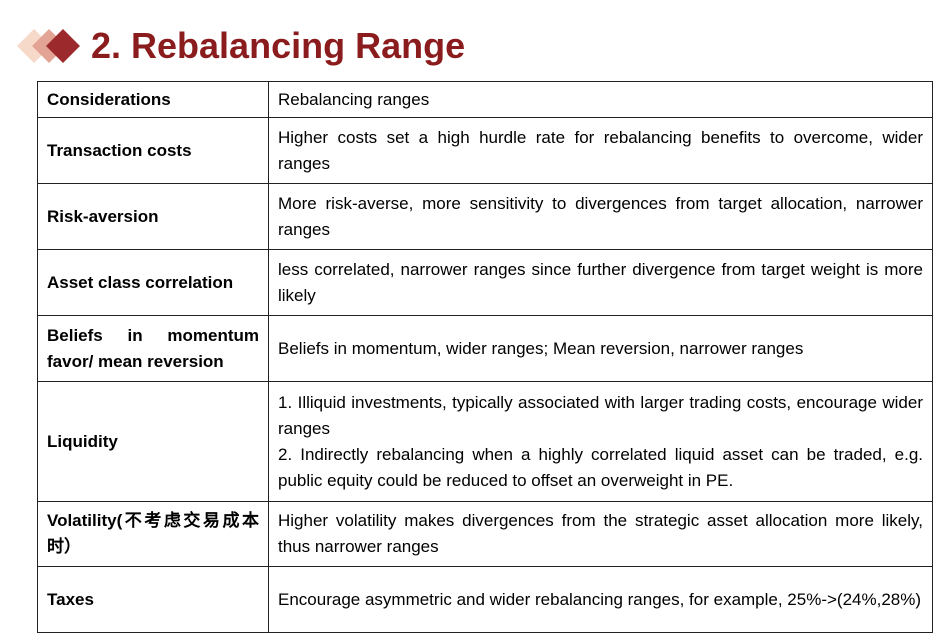 The height and width of the screenshot is (641, 944). What do you see at coordinates (153, 216) in the screenshot?
I see `consideration-cell: Risk-aversion` at bounding box center [153, 216].